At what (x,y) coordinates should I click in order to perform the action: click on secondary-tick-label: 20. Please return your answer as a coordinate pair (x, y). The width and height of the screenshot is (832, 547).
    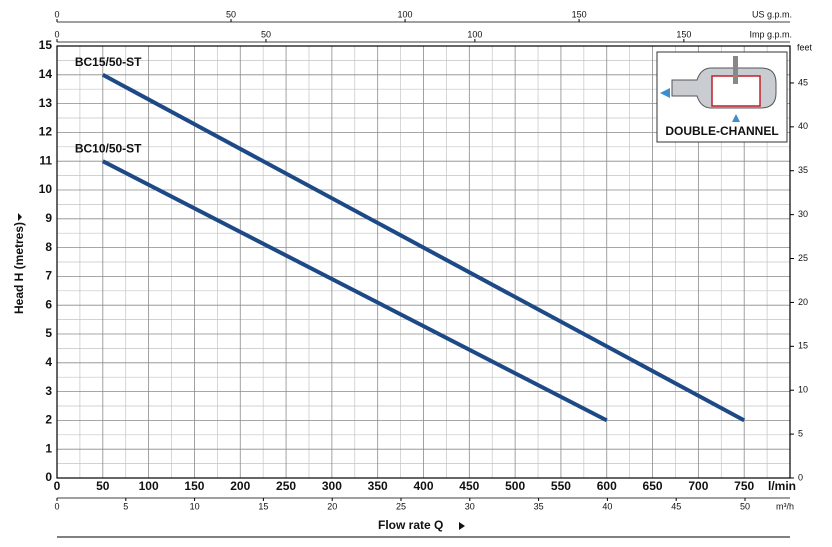
    Looking at the image, I should click on (332, 506).